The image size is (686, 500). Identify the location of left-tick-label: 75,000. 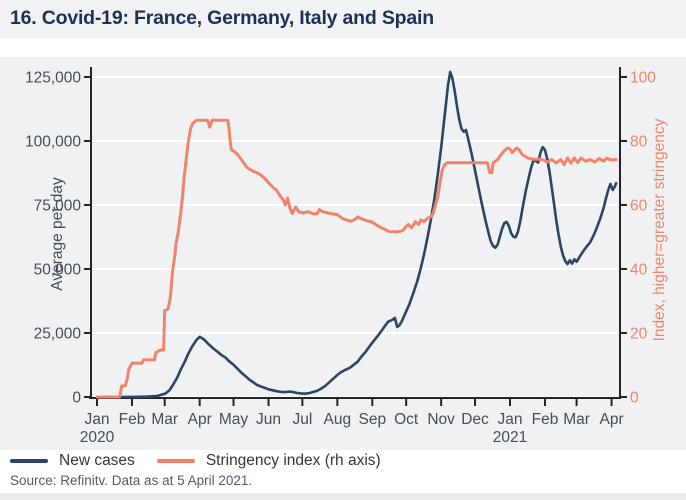
(58, 206).